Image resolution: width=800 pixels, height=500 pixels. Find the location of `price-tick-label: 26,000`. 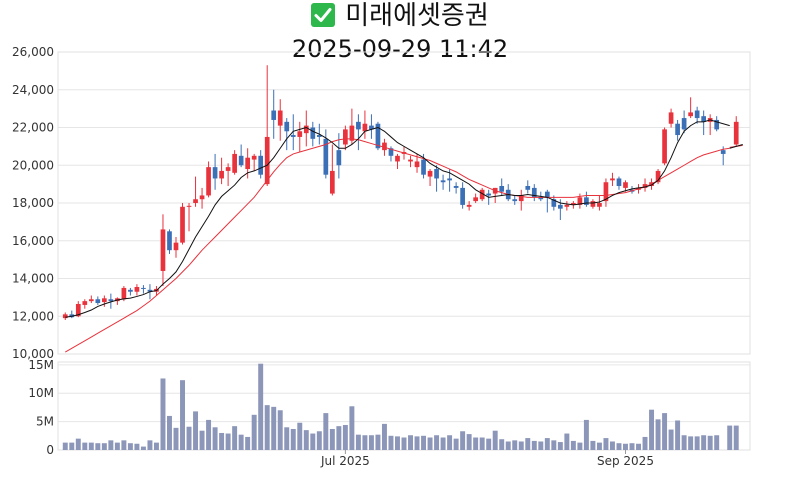

price-tick-label: 26,000 is located at coordinates (33, 52).